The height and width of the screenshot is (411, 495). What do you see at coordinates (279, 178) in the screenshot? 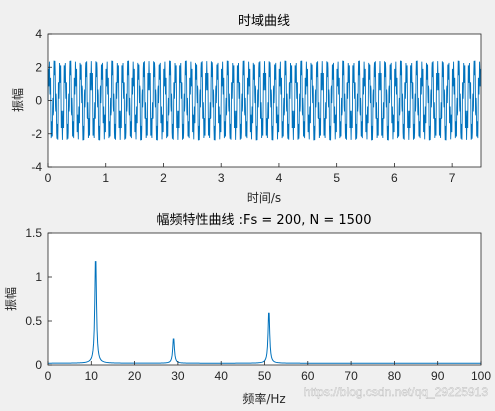
I see `x-tick-label: 4` at bounding box center [279, 178].